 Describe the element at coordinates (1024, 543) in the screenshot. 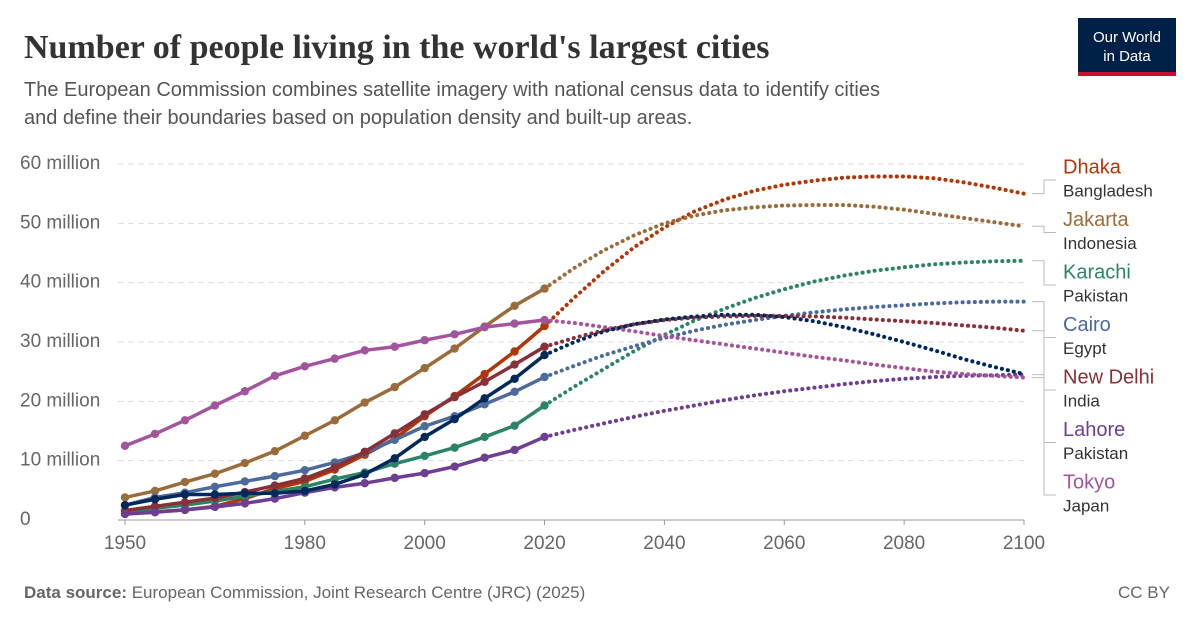

I see `x-tick-label: 2100` at that location.